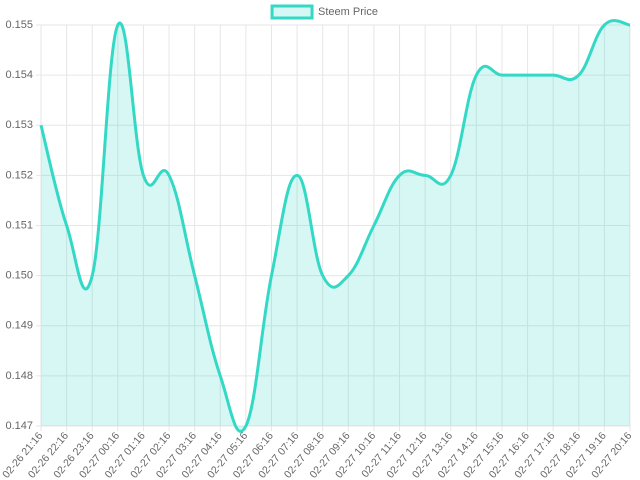 This screenshot has width=640, height=480. What do you see at coordinates (19, 426) in the screenshot?
I see `y-tick-label: 0.147` at bounding box center [19, 426].